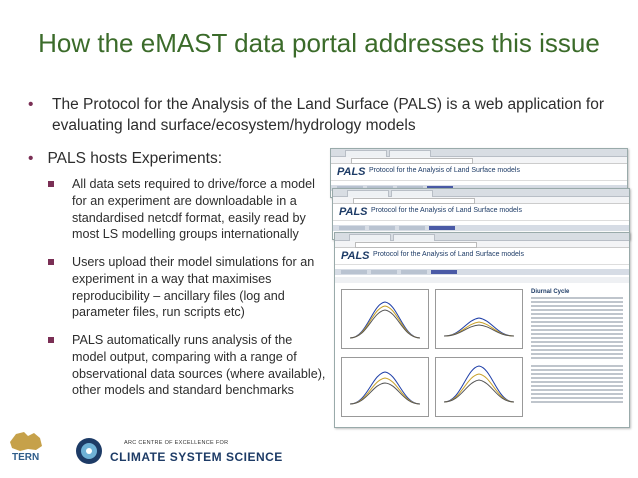  I want to click on bullet-text: PALS hosts Experiments:, so click(135, 158).